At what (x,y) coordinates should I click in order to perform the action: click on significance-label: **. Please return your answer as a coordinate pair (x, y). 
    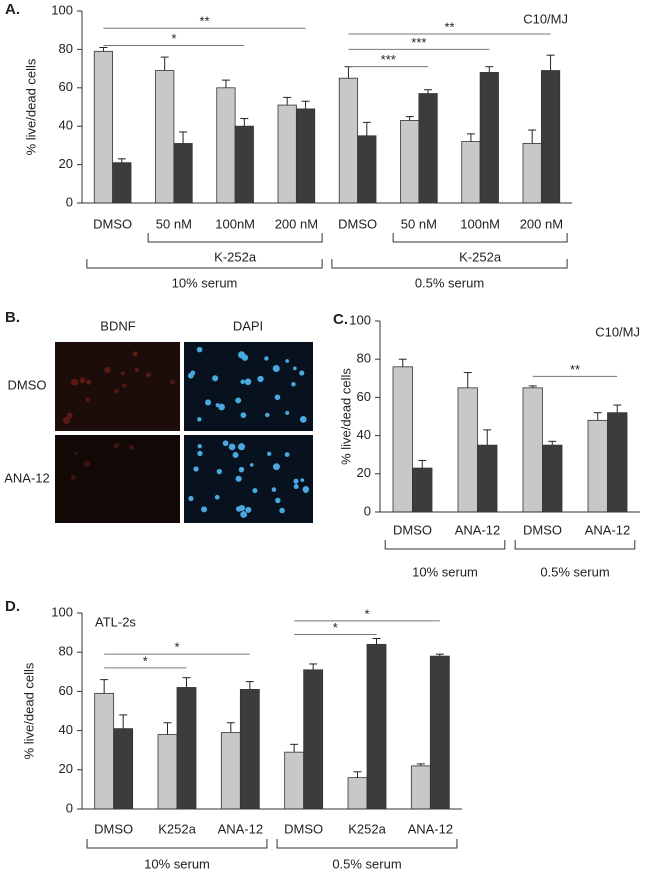
    Looking at the image, I should click on (575, 369).